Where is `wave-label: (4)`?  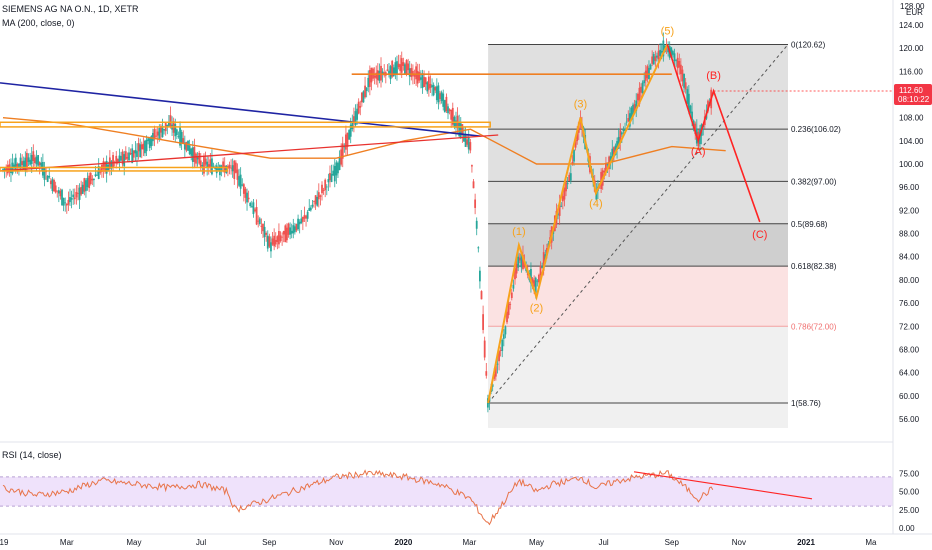 wave-label: (4) is located at coordinates (595, 204).